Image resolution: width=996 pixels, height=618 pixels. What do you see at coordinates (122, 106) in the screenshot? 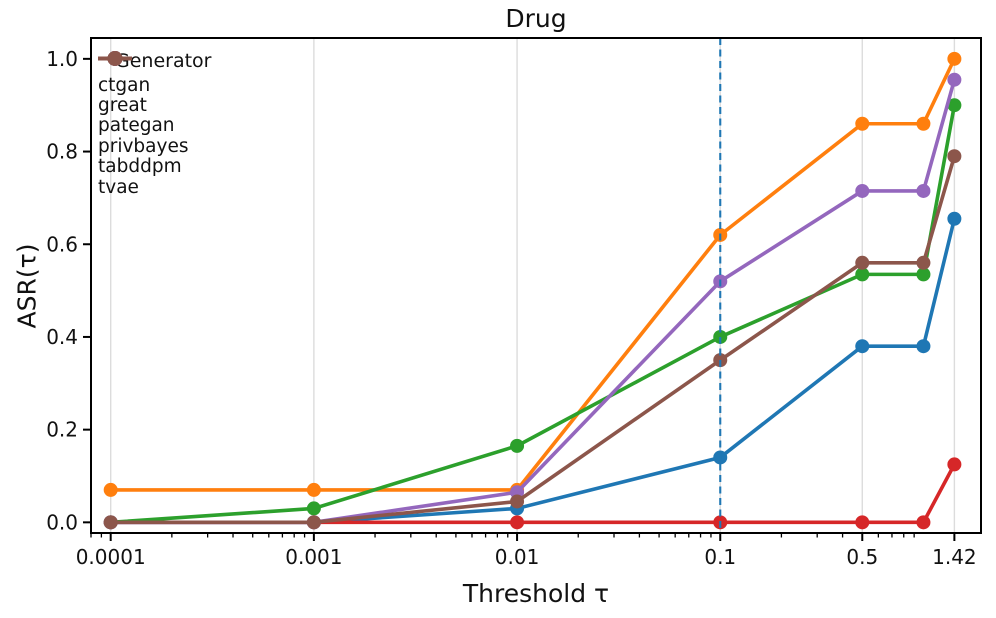
I see `legend-label: great` at bounding box center [122, 106].